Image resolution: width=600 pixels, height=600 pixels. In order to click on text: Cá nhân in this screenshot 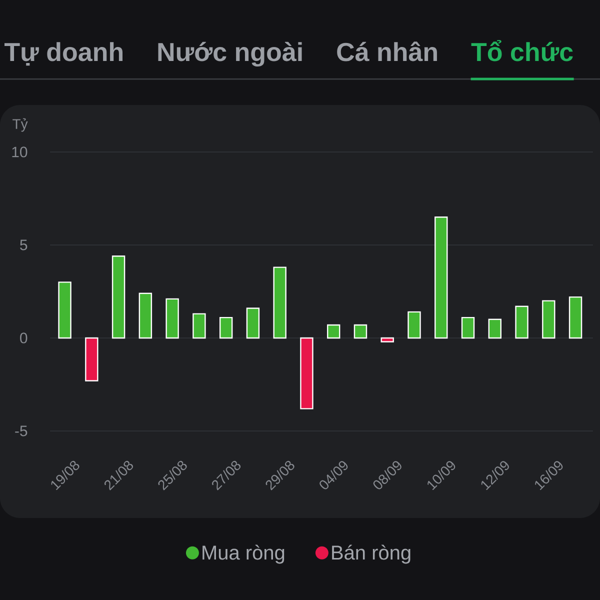, I will do `click(387, 52)`.